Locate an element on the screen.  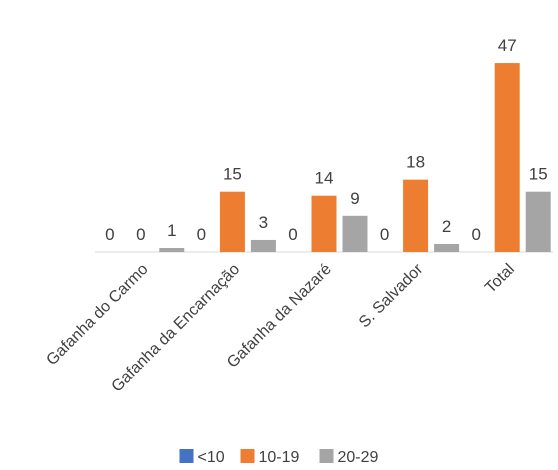
data-label-2-2: 15 is located at coordinates (232, 174).